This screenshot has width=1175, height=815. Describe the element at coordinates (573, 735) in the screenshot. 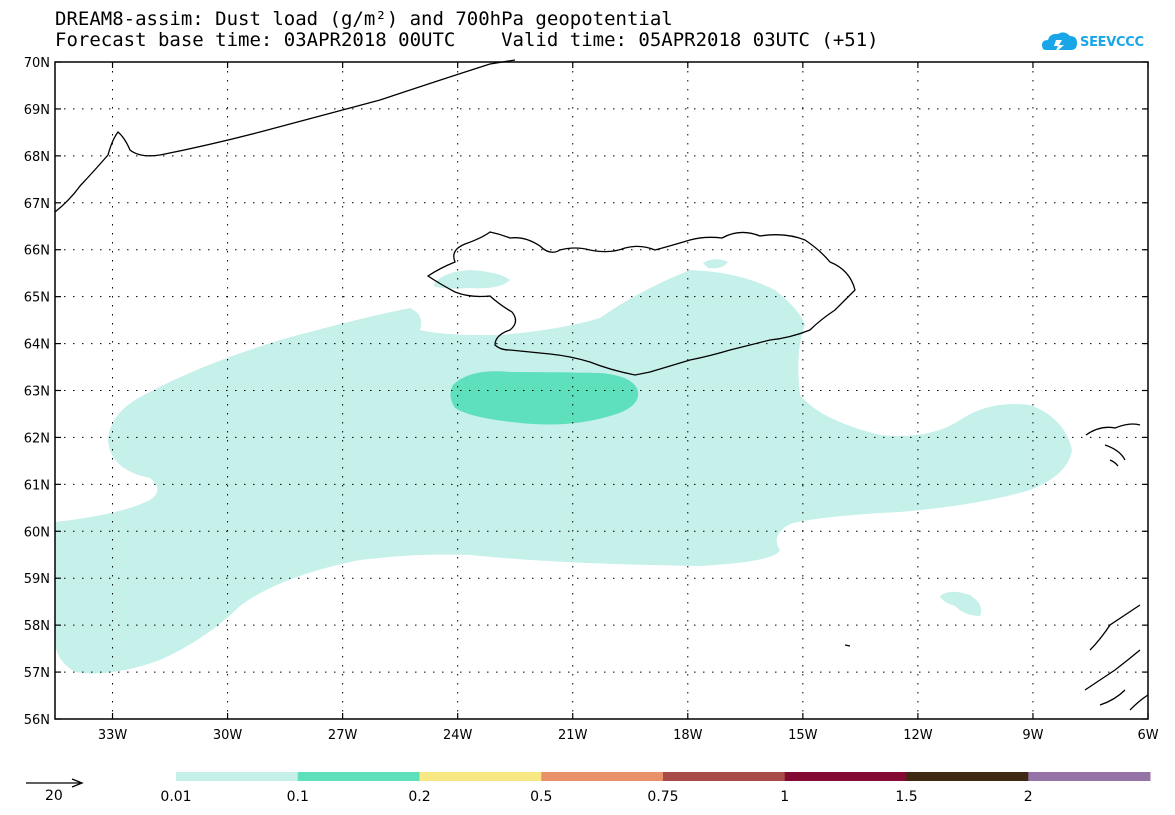

I see `longitude-label: 21W` at that location.